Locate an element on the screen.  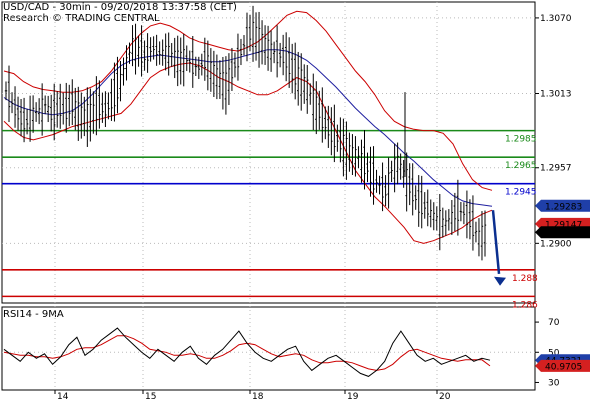
rsi-ma-line is located at coordinates (247, 353).